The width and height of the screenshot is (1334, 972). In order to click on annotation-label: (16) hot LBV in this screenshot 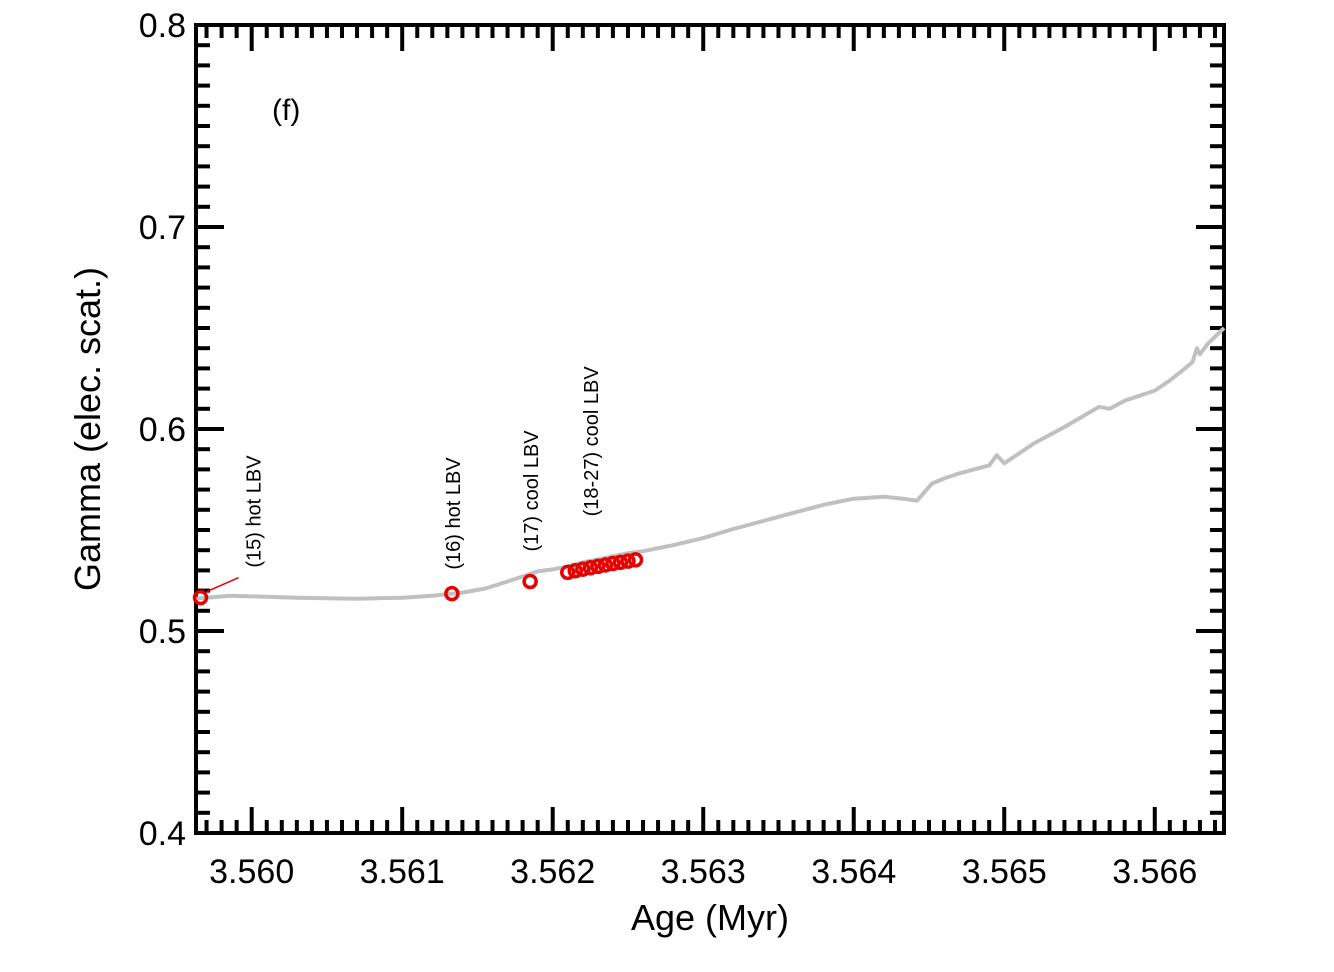, I will do `click(454, 513)`.